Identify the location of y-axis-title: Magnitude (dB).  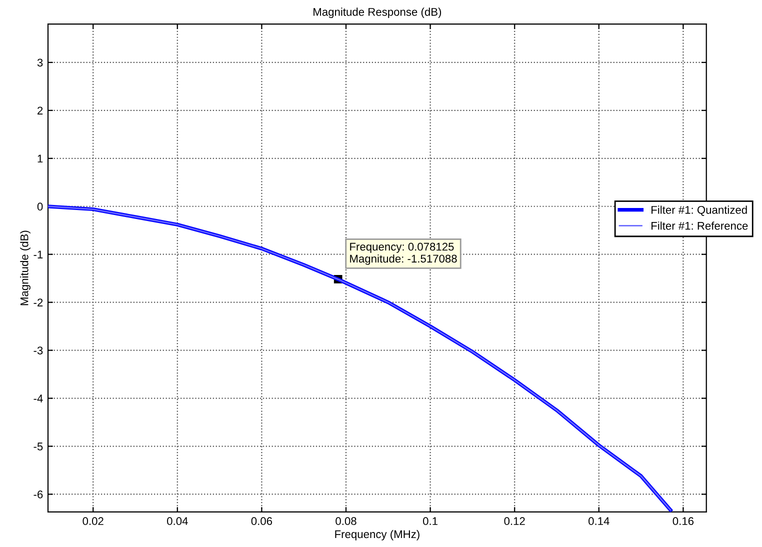
(25, 268).